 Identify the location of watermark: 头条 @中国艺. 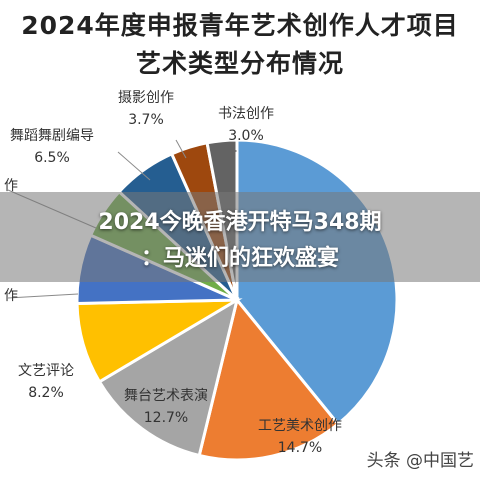
(420, 461).